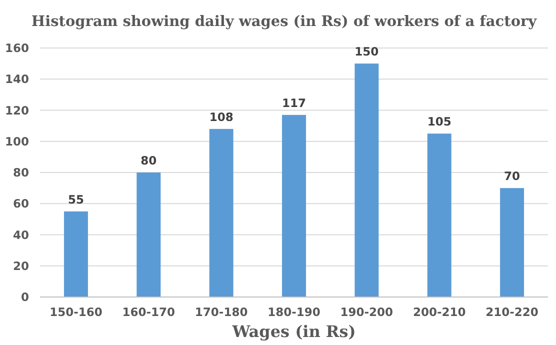 This screenshot has height=345, width=556. I want to click on y-tick-label: 0, so click(24, 297).